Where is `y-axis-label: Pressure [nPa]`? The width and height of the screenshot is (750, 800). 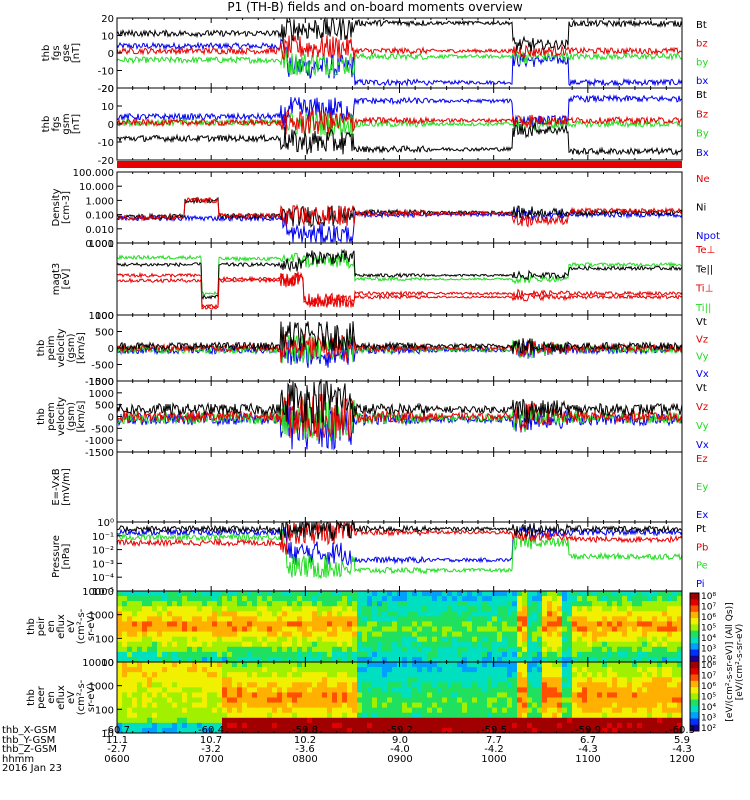
y-axis-label: Pressure [nPa] is located at coordinates (61, 556).